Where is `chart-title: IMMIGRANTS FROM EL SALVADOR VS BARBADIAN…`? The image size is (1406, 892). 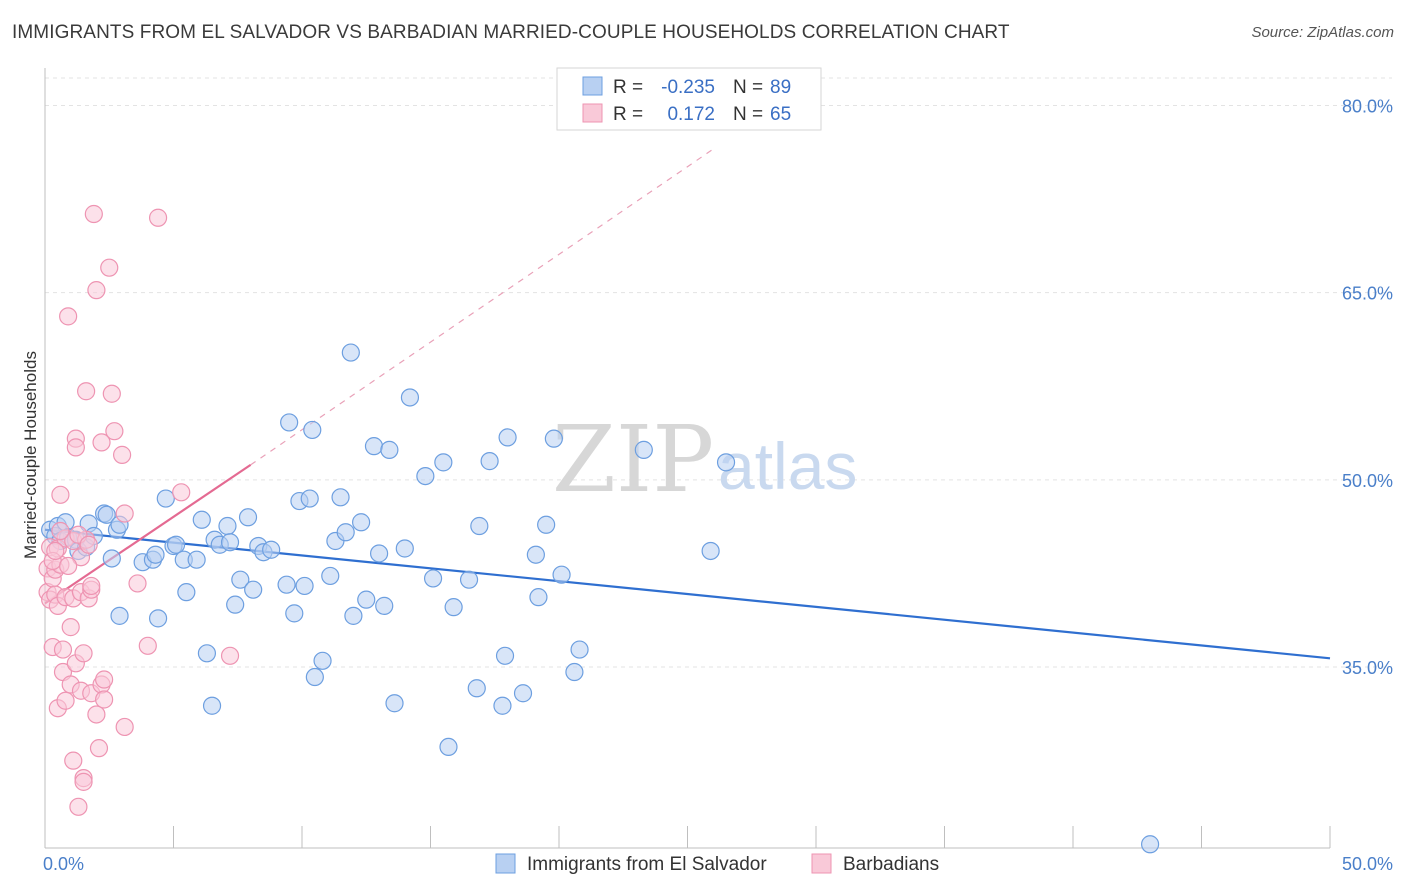 chart-title: IMMIGRANTS FROM EL SALVADOR VS BARBADIAN… is located at coordinates (511, 32).